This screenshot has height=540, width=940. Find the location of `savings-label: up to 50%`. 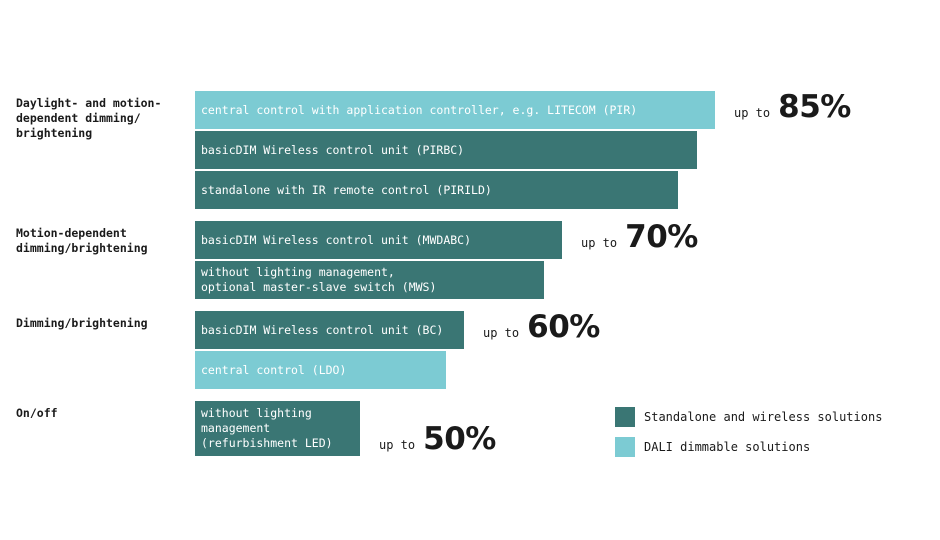

savings-label: up to 50% is located at coordinates (437, 439).